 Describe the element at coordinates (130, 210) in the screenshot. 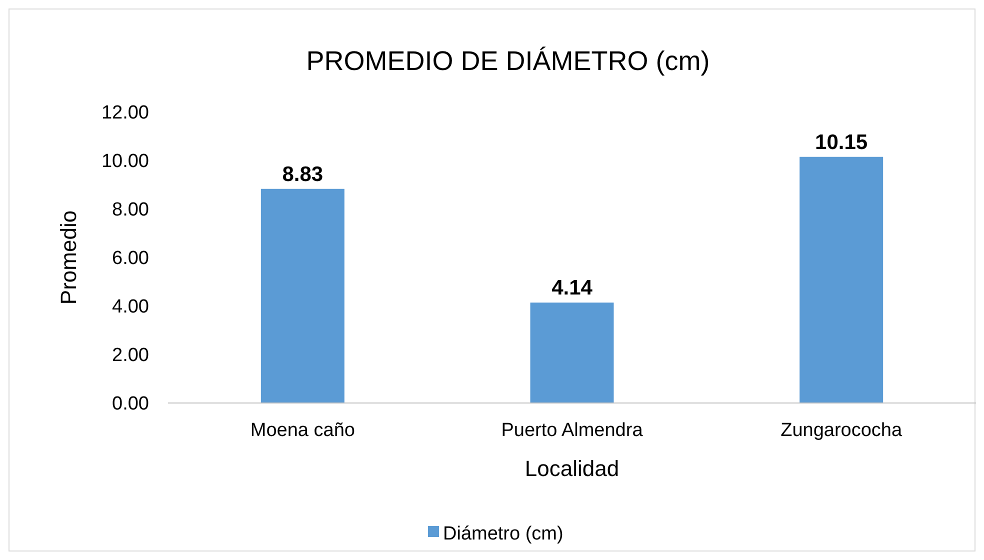

I see `y-tick-label: 8.00` at that location.